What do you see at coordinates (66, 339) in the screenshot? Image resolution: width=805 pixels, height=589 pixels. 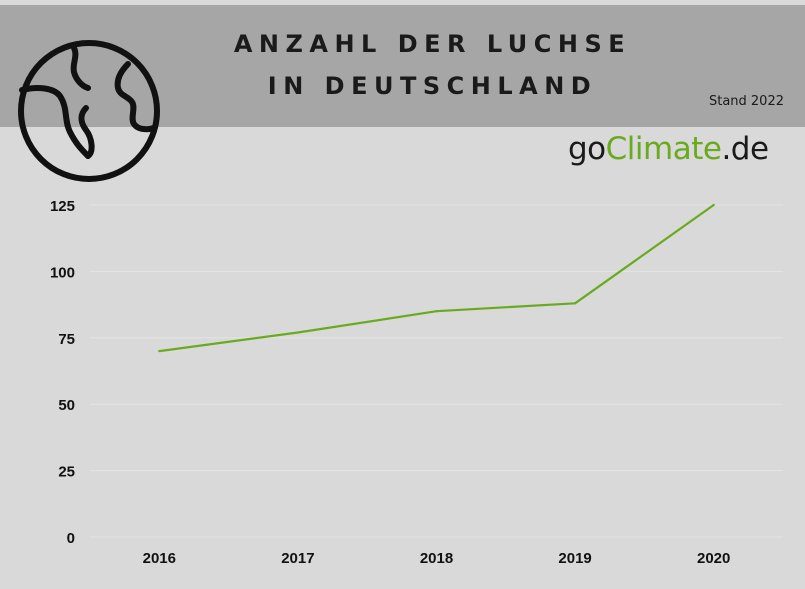 I see `y-tick-label: 75` at bounding box center [66, 339].